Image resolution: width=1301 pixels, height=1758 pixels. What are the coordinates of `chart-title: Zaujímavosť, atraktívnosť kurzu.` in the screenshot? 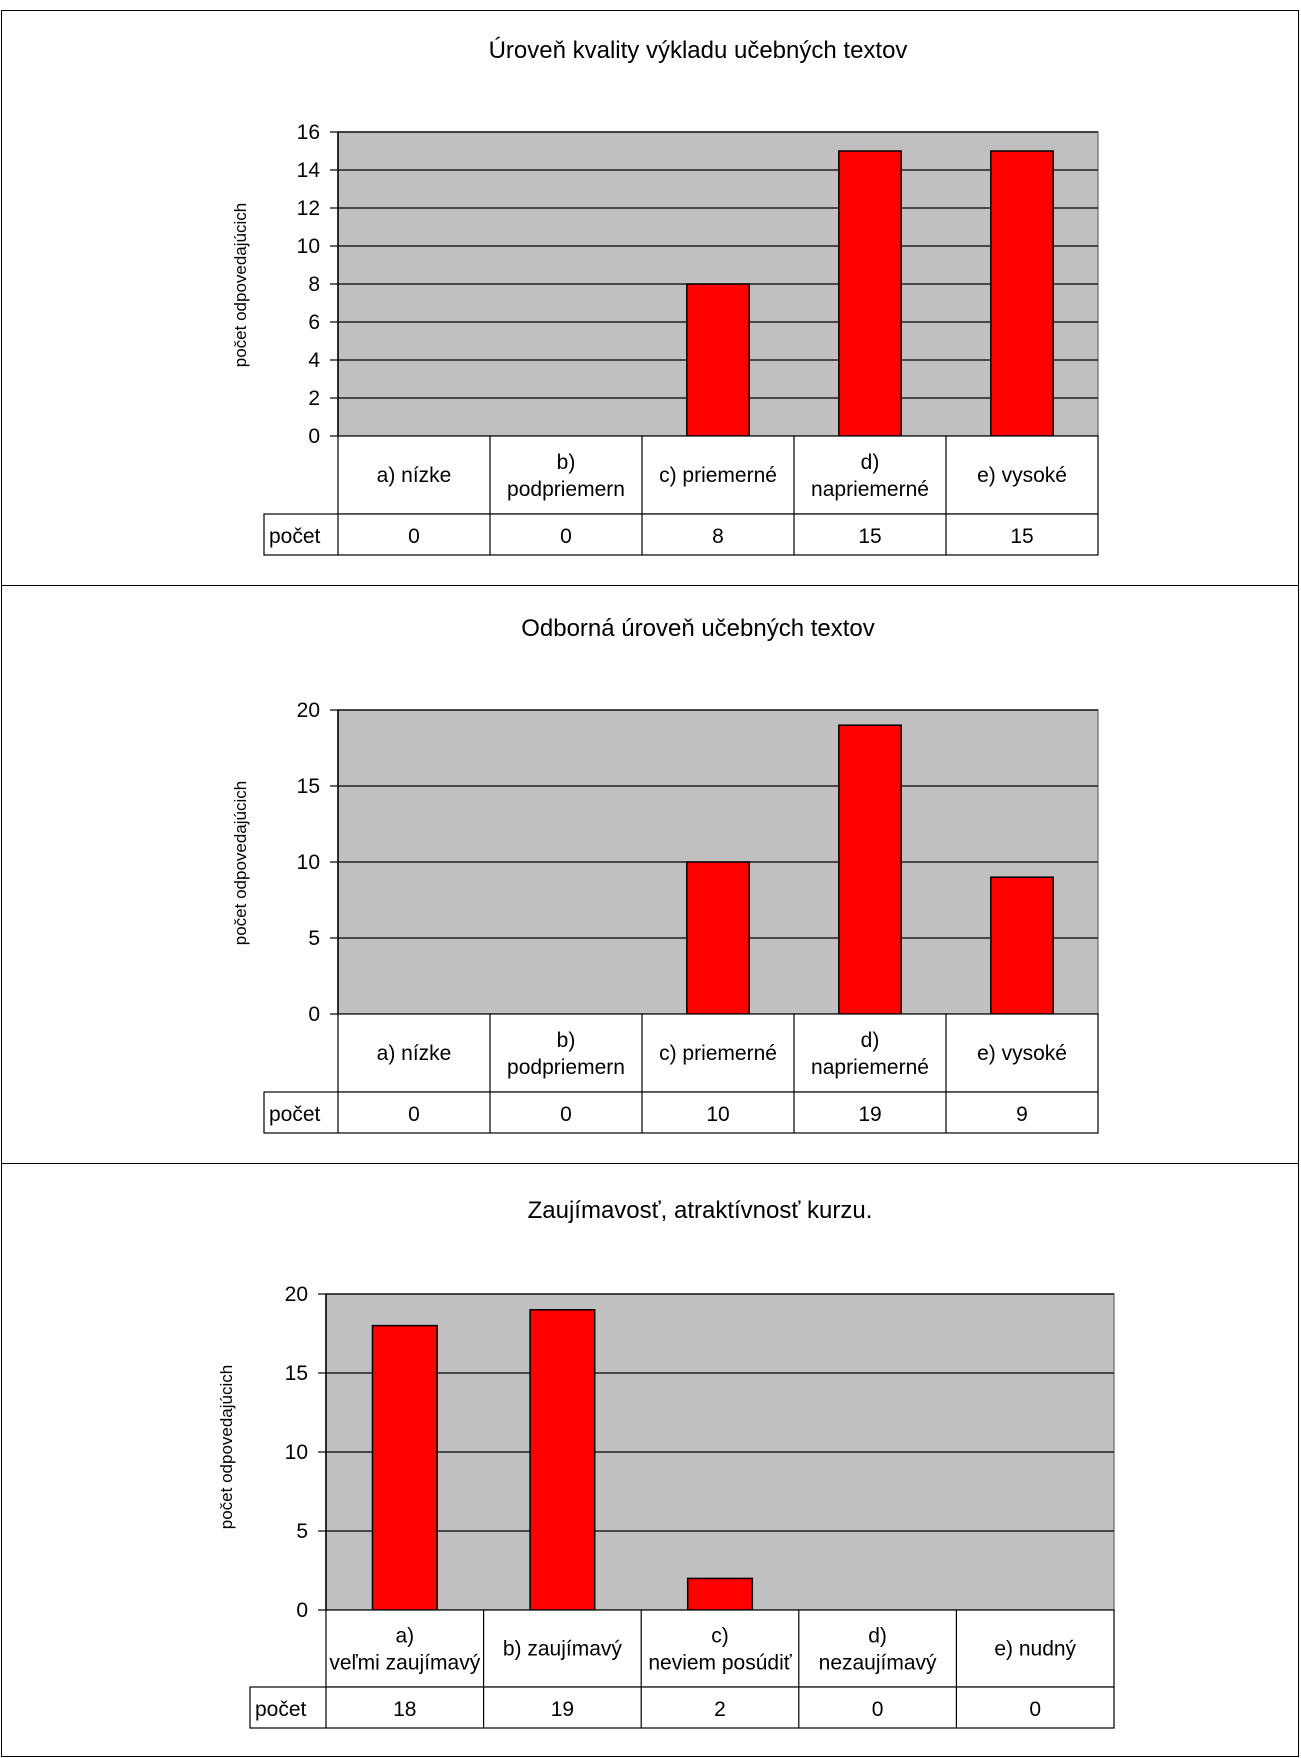 It's located at (700, 1210).